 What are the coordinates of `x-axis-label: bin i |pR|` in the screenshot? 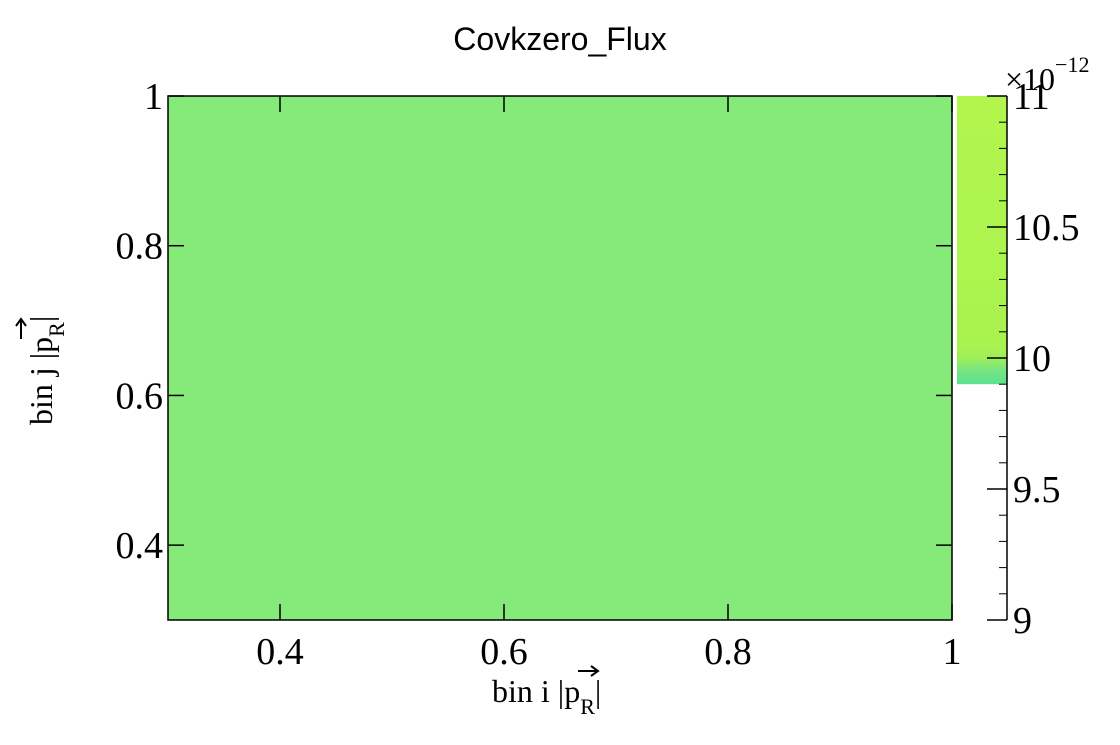 It's located at (546, 692).